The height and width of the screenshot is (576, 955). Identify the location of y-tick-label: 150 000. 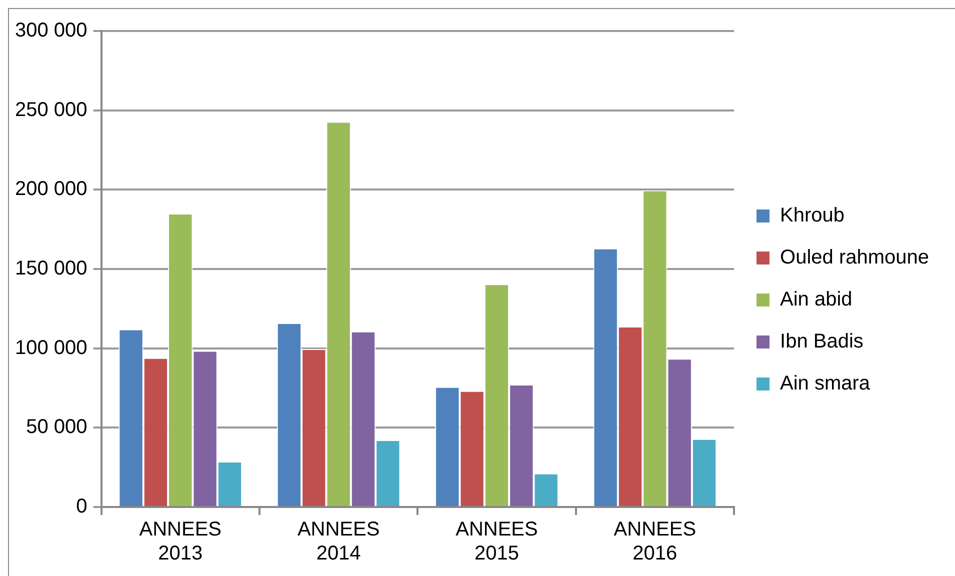
(51, 269).